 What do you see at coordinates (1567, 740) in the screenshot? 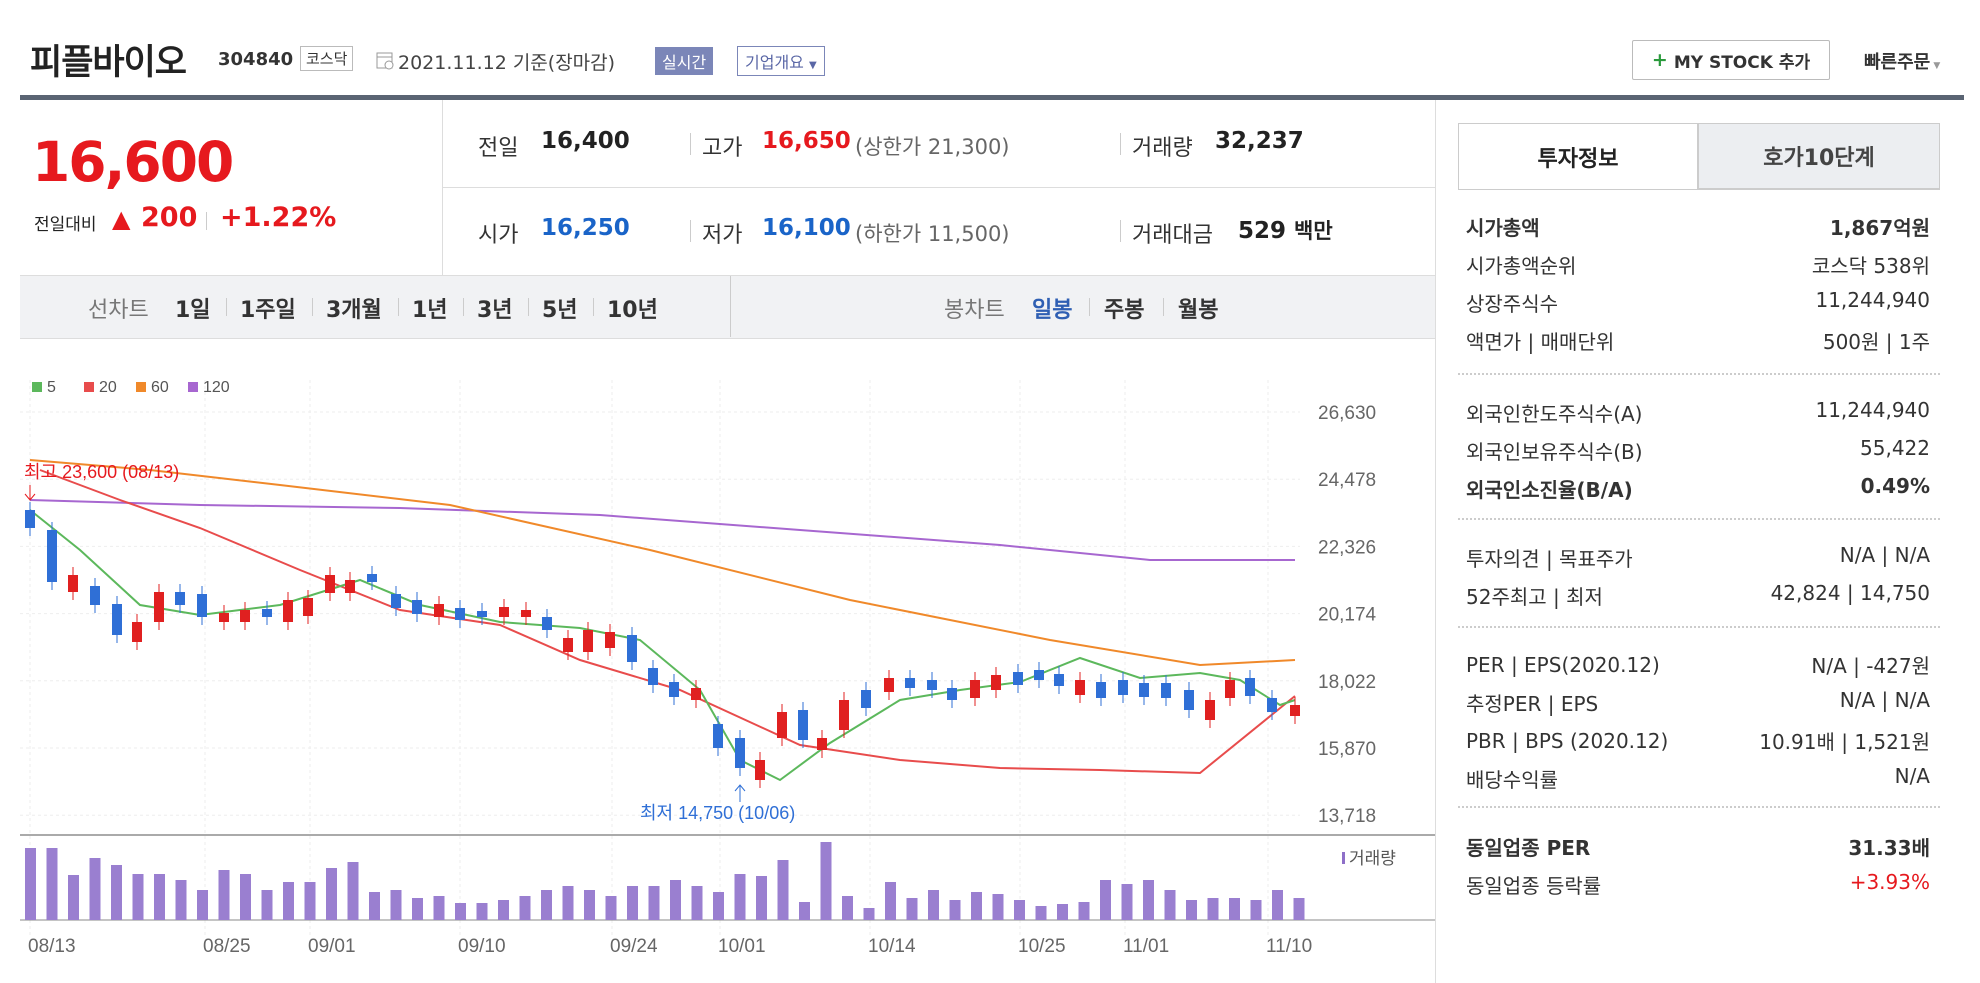
I see `info-key: PBR | BPS (2020.12)` at bounding box center [1567, 740].